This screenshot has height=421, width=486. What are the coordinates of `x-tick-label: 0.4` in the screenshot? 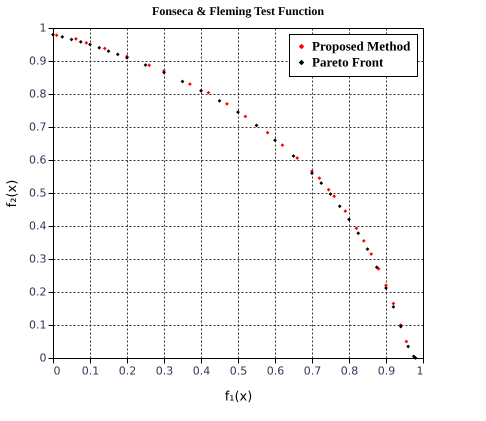 It's located at (201, 371).